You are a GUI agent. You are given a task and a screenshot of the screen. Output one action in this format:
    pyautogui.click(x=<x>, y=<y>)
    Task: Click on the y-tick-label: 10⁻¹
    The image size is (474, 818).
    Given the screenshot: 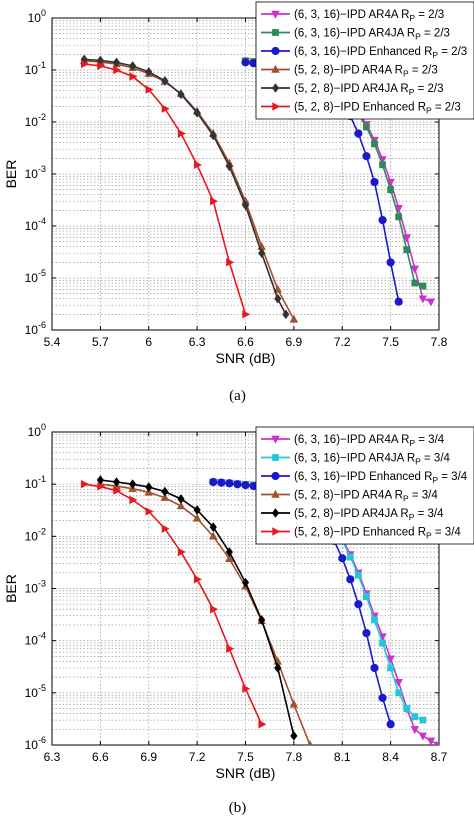 What is the action you would take?
    pyautogui.click(x=35, y=68)
    